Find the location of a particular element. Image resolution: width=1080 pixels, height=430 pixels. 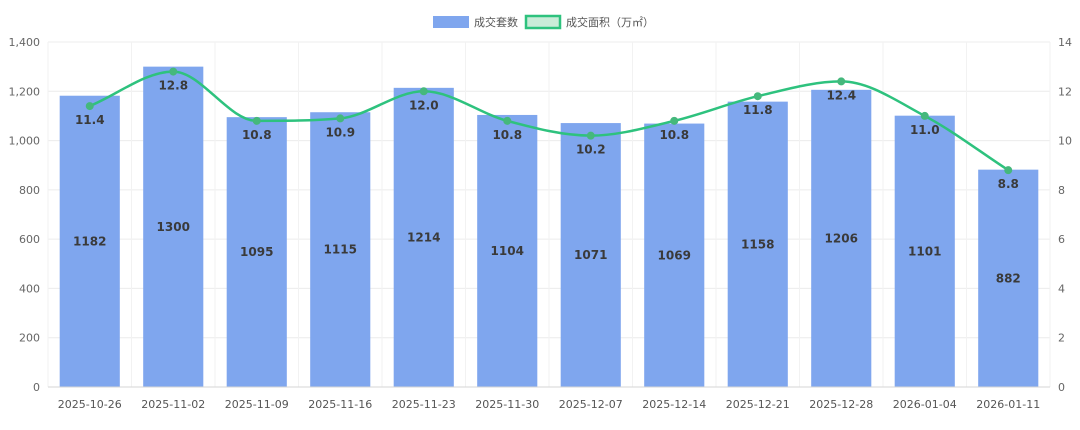

x-tick-label: 2025-12-21 is located at coordinates (758, 404).